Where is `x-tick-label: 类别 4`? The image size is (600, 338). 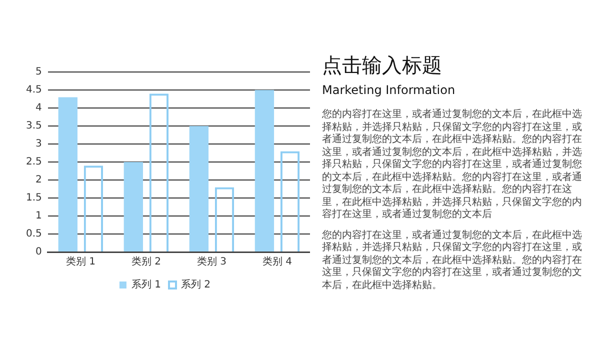
x-tick-label: 类别 4 is located at coordinates (277, 262).